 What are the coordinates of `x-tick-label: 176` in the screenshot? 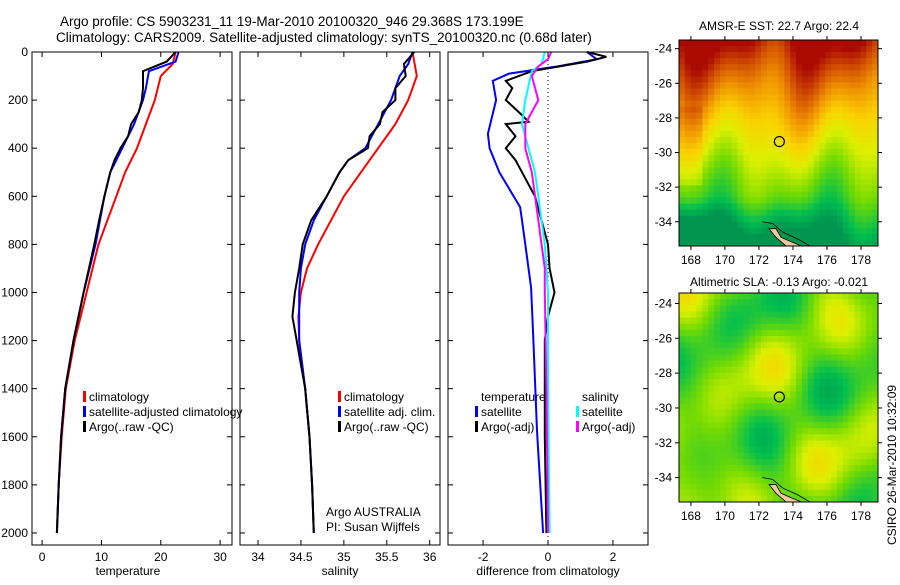 It's located at (827, 260).